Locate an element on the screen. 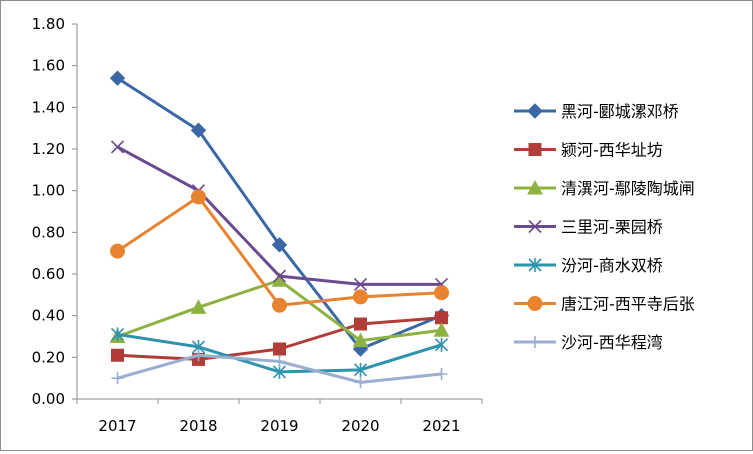 Image resolution: width=753 pixels, height=454 pixels. legend-item: 三里河-栗园桥 is located at coordinates (588, 227).